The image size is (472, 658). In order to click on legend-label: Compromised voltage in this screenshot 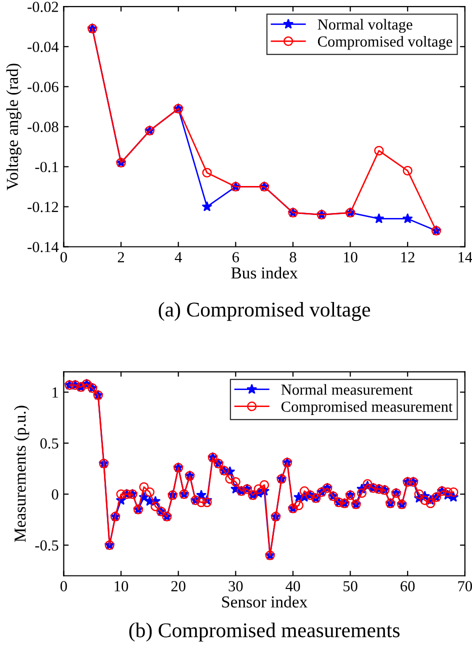, I will do `click(385, 43)`.